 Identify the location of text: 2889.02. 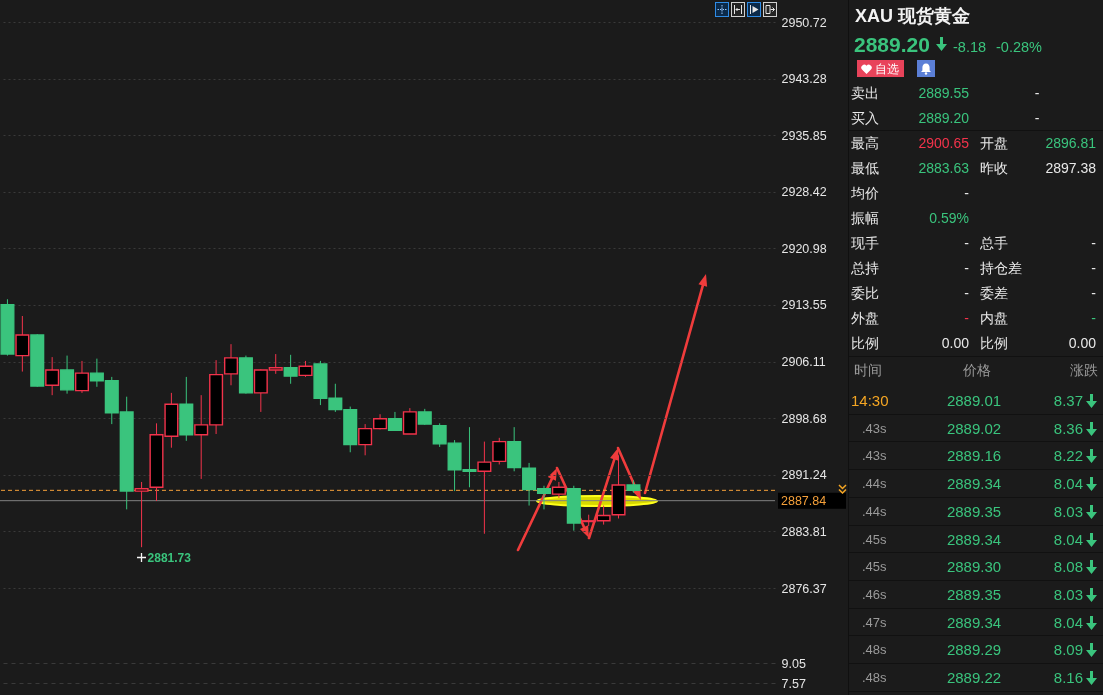
(974, 428).